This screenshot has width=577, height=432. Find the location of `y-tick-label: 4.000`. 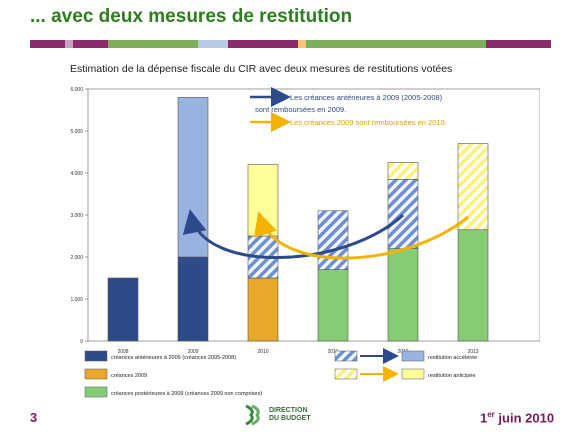

y-tick-label: 4.000 is located at coordinates (76, 174).